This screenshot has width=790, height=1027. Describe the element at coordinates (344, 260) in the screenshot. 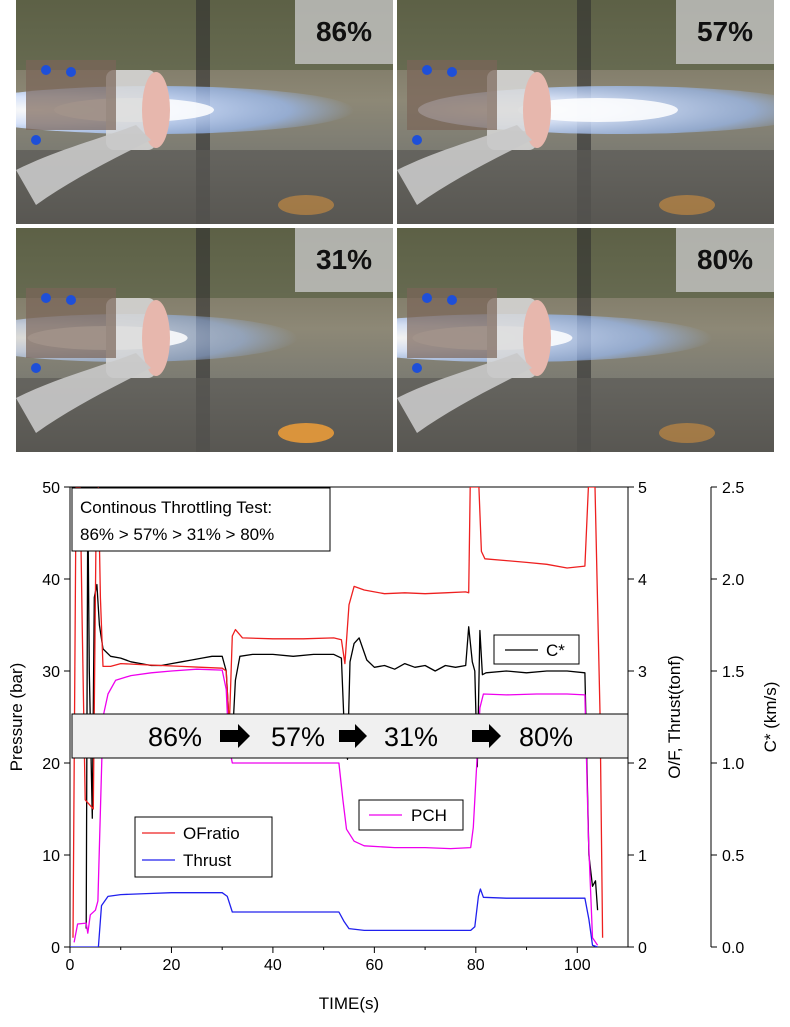

I see `photo-label: 31%` at that location.